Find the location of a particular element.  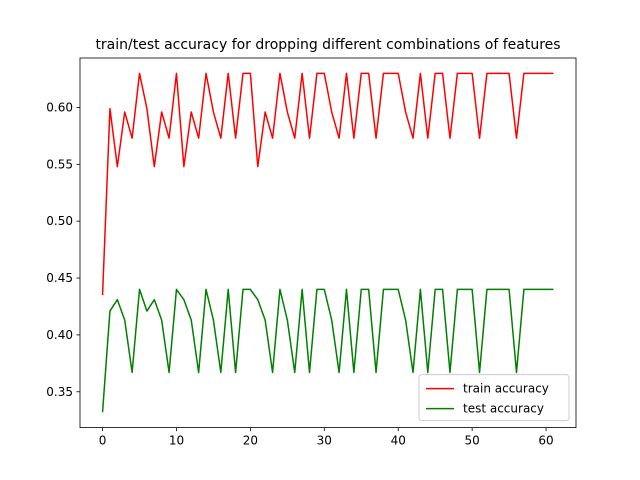

legend-label: test accuracy is located at coordinates (503, 409).